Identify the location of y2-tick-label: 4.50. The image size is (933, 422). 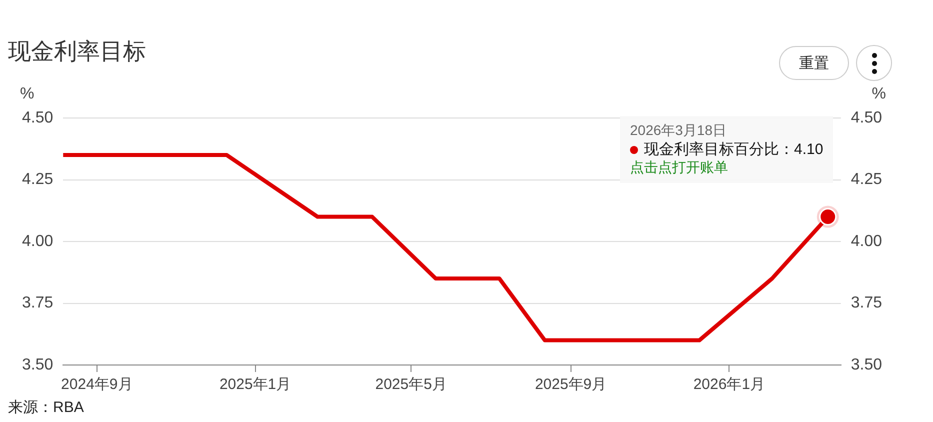
(866, 117).